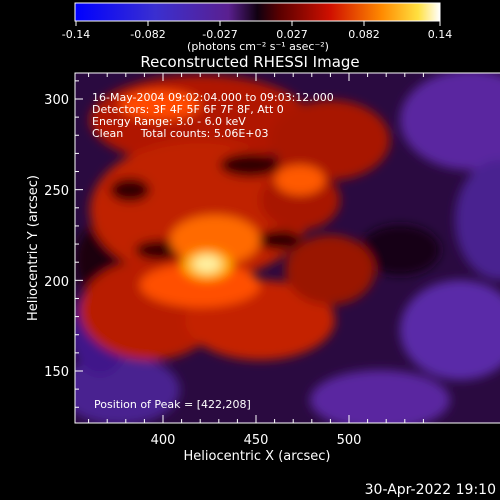 The image size is (500, 500). I want to click on colorbar-gradient, so click(257, 12).